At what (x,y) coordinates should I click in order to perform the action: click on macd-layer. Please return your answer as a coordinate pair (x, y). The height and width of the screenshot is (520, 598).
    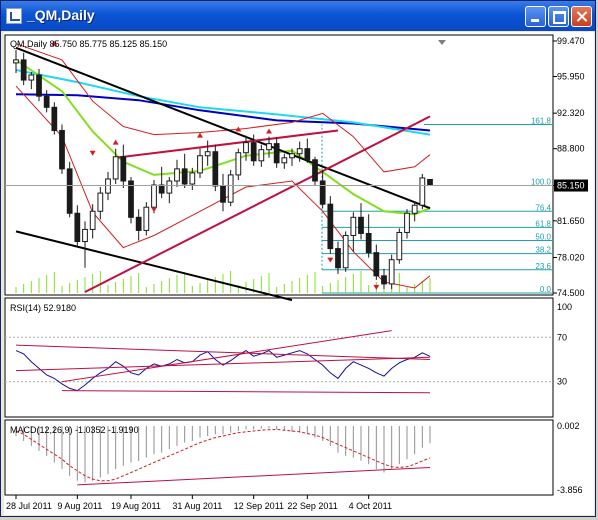
    Looking at the image, I should click on (223, 456).